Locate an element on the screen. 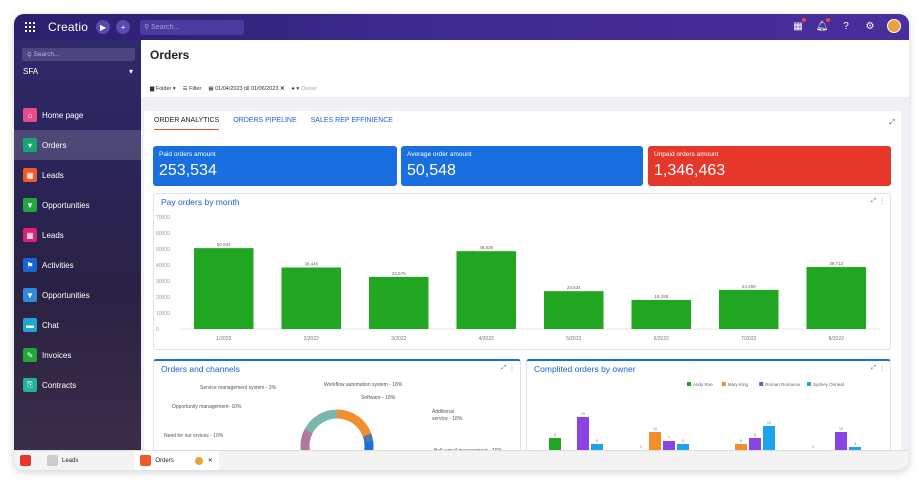 Image resolution: width=923 pixels, height=485 pixels. x-tick-label: 3/2022 is located at coordinates (399, 339).